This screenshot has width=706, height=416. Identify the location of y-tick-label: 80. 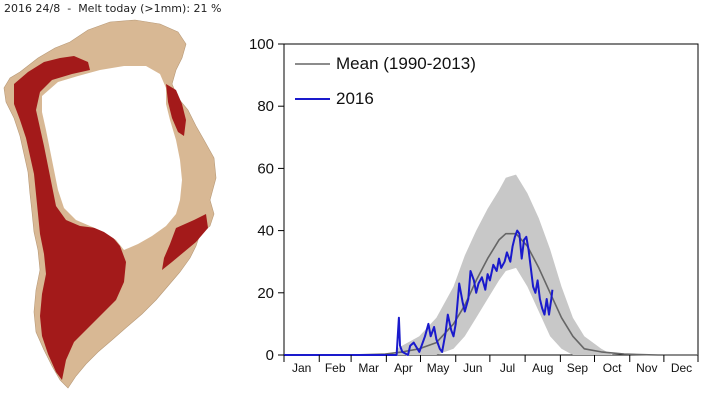
(265, 106).